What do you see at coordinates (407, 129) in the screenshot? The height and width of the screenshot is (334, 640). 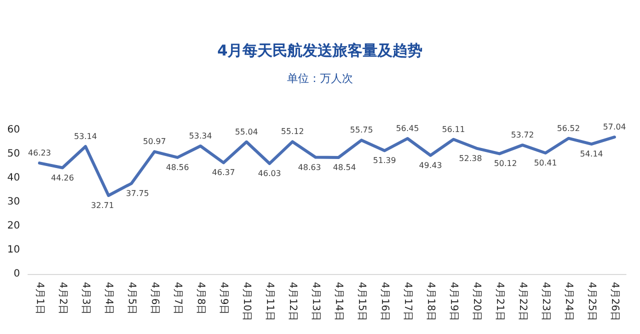 I see `data-label: 56.45` at bounding box center [407, 129].